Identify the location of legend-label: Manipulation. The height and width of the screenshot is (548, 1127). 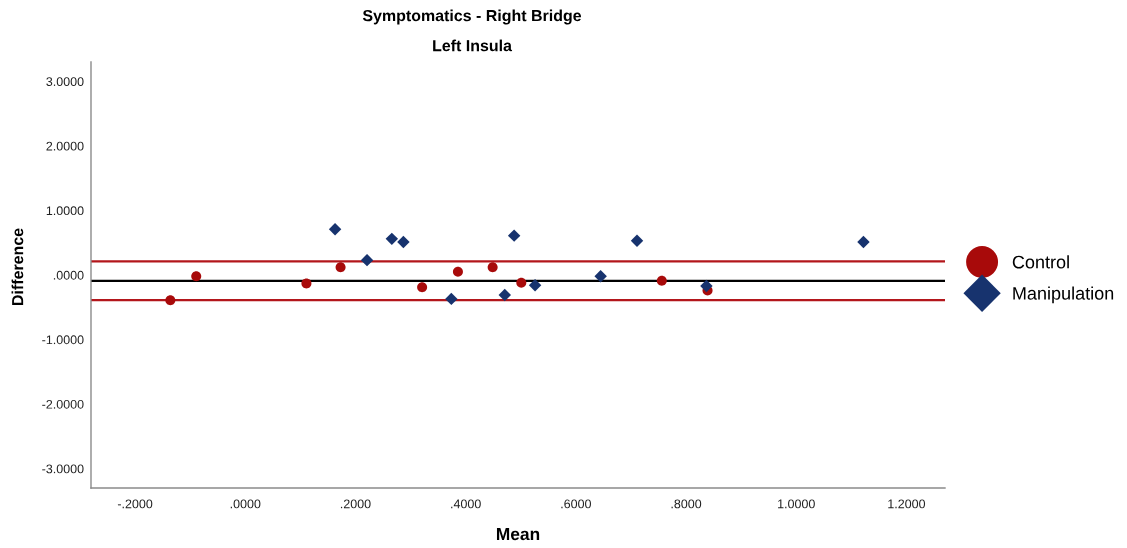
(1063, 295).